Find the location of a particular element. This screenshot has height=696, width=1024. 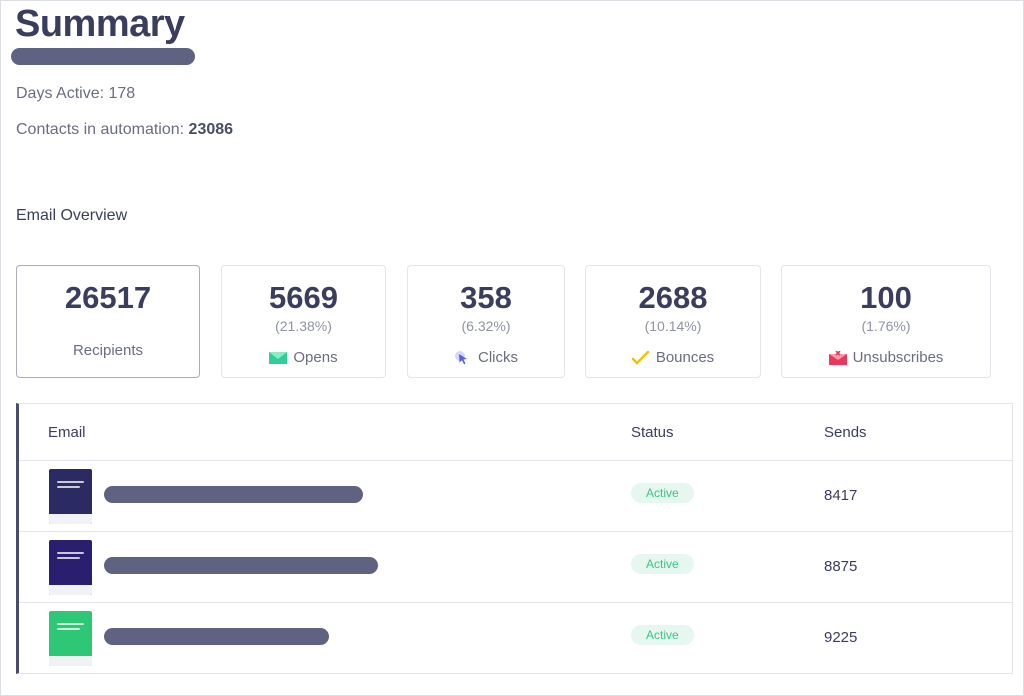

sends-count: 9225 is located at coordinates (841, 637).